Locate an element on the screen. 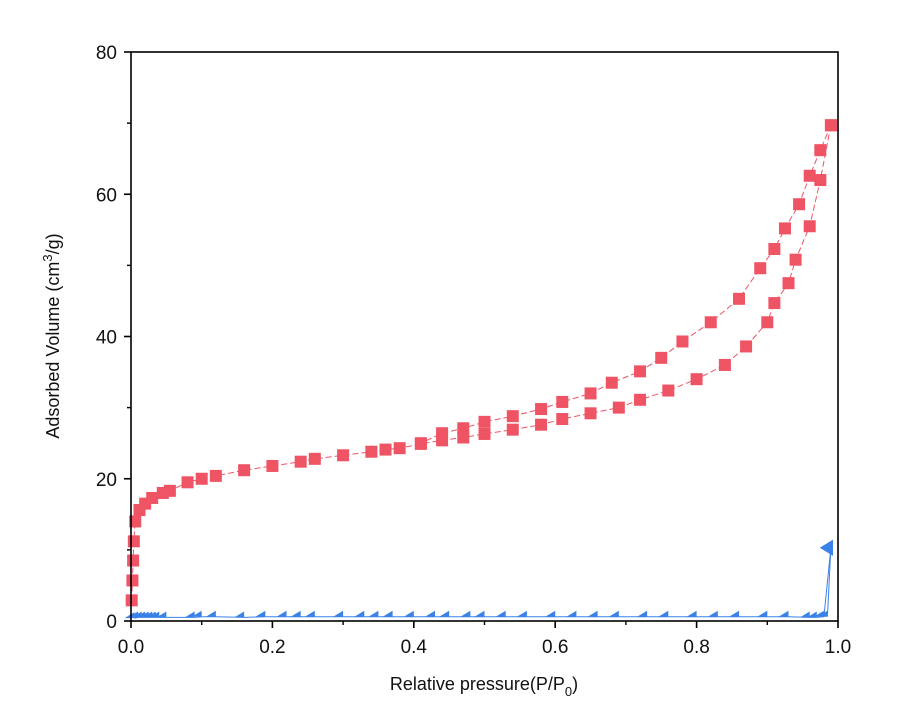  y-tick-label: 60 is located at coordinates (106, 195).